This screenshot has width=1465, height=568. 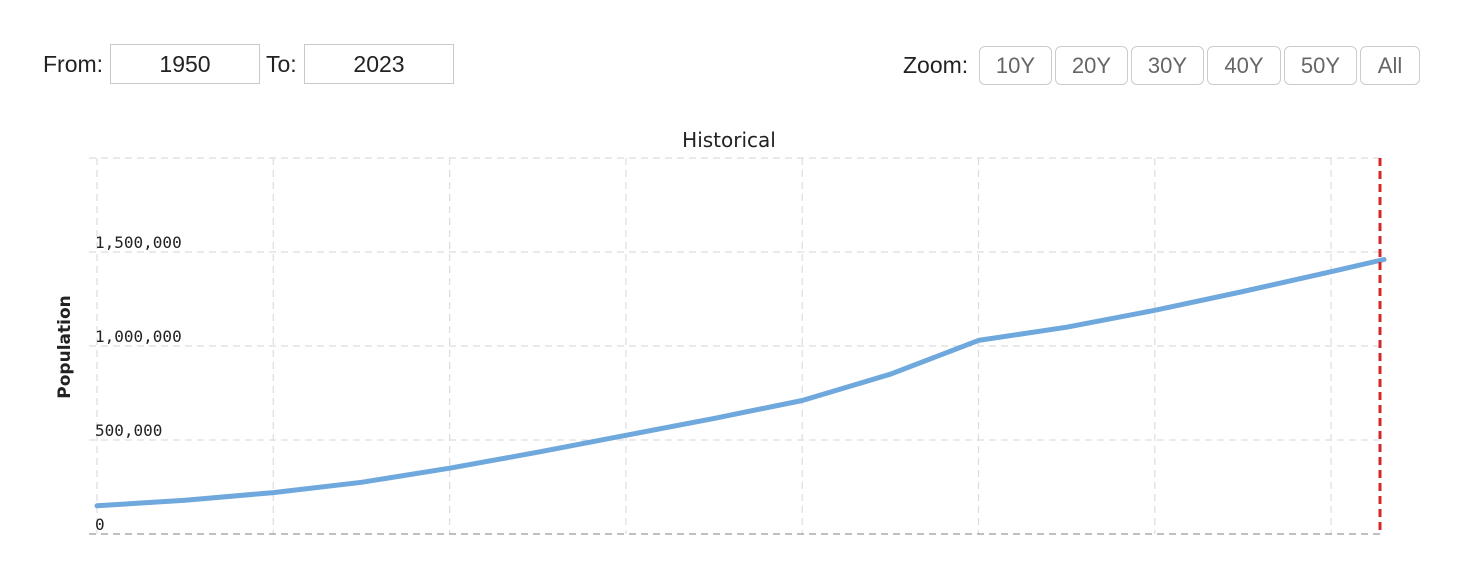 I want to click on y-tick-label: 1,000,000, so click(x=138, y=336).